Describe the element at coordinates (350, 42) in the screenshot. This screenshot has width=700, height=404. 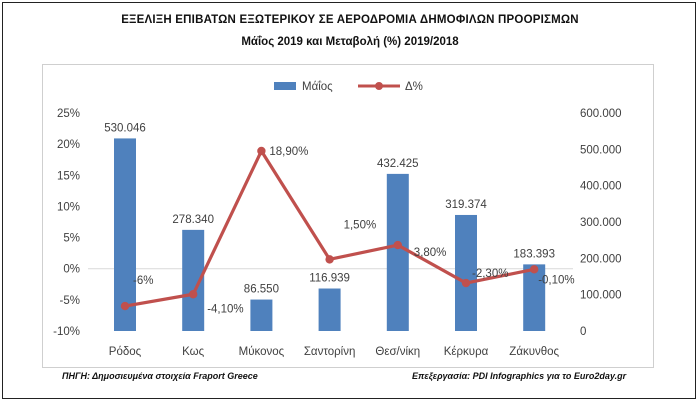
I see `chart-subtitle: Μάΐος 2019 και Μεταβολή (%) 2019/2018` at that location.